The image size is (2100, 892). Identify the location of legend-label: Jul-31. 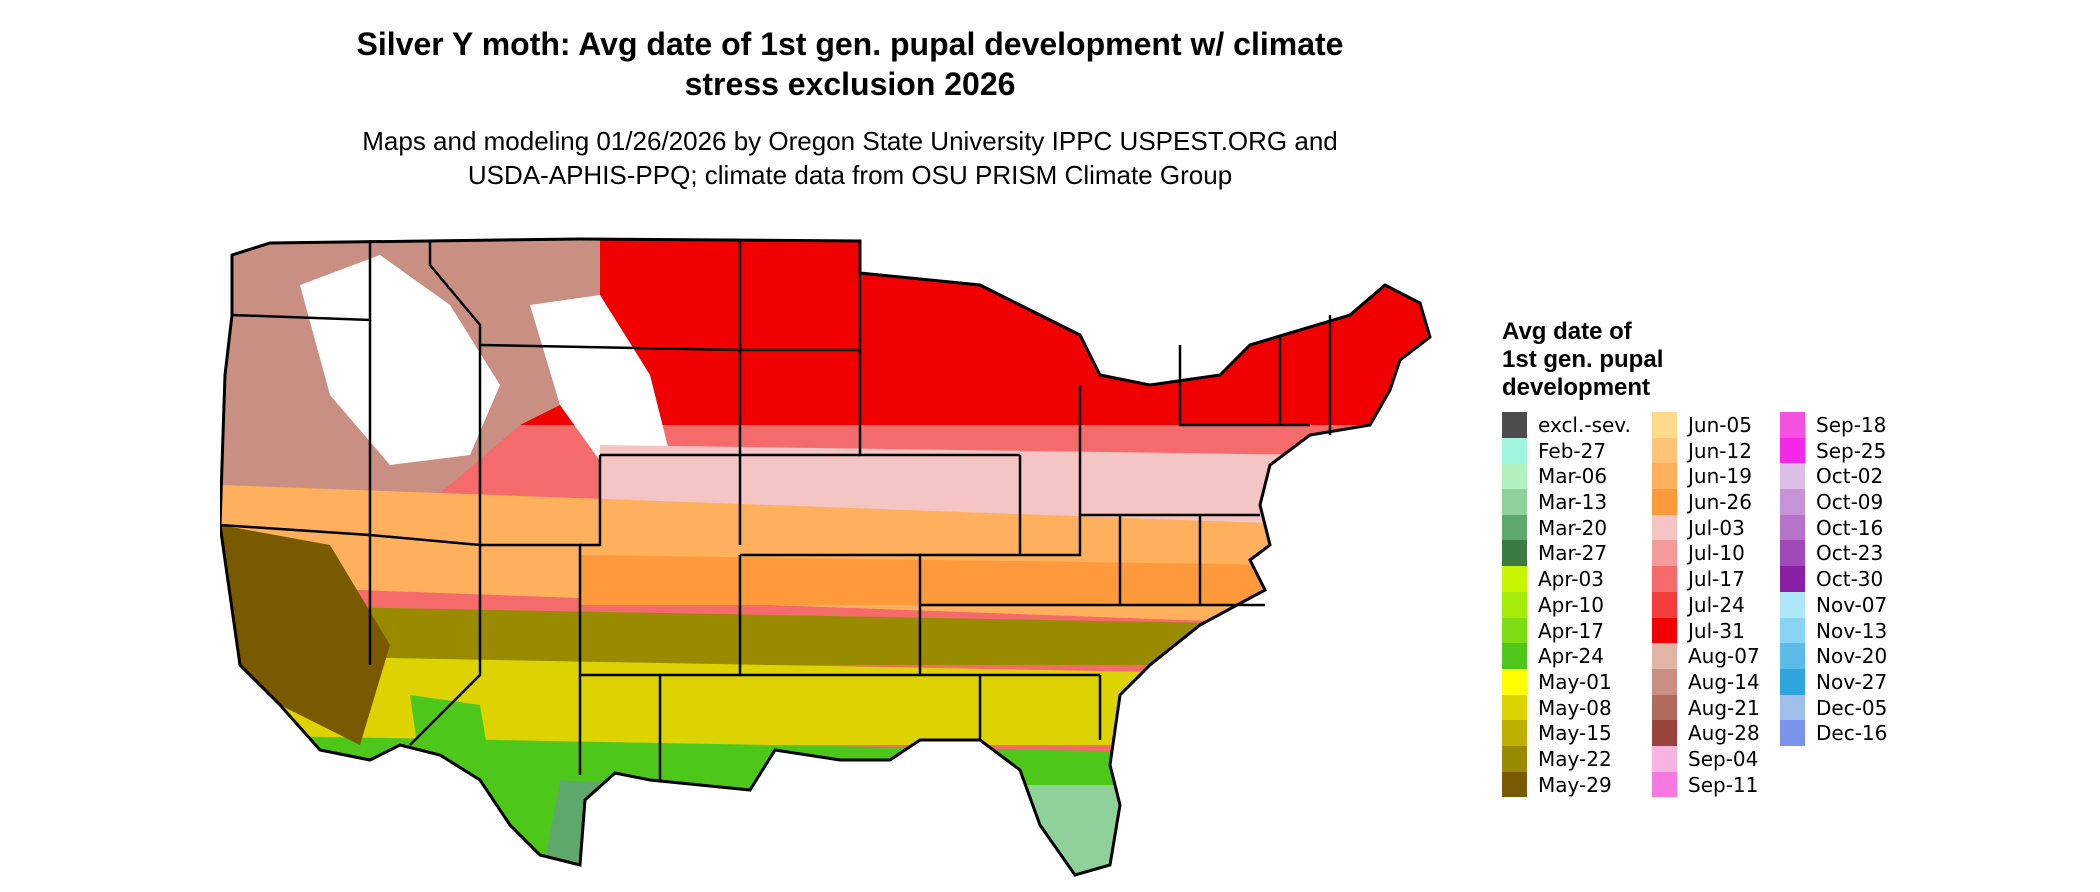
(1716, 630).